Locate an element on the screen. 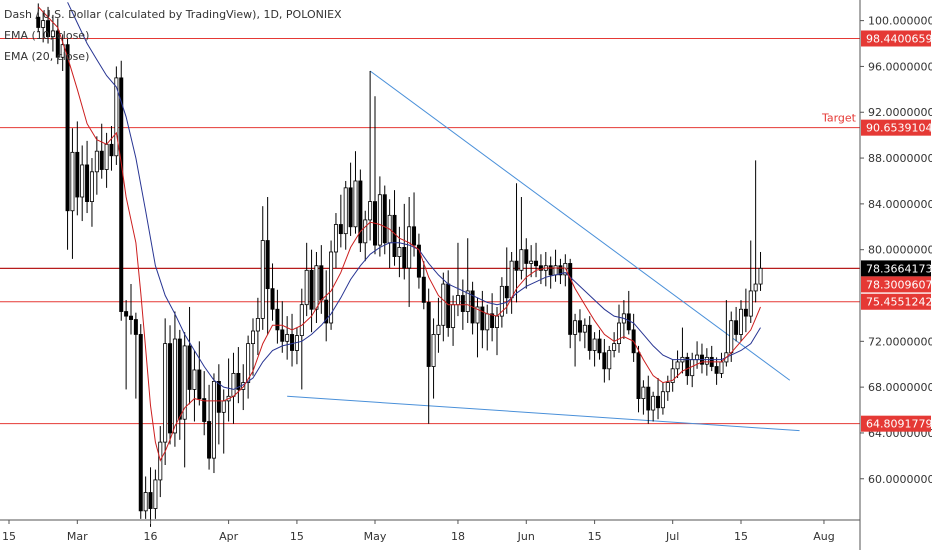 The width and height of the screenshot is (932, 550). legend-ema10: EMA (10, close) is located at coordinates (47, 35).